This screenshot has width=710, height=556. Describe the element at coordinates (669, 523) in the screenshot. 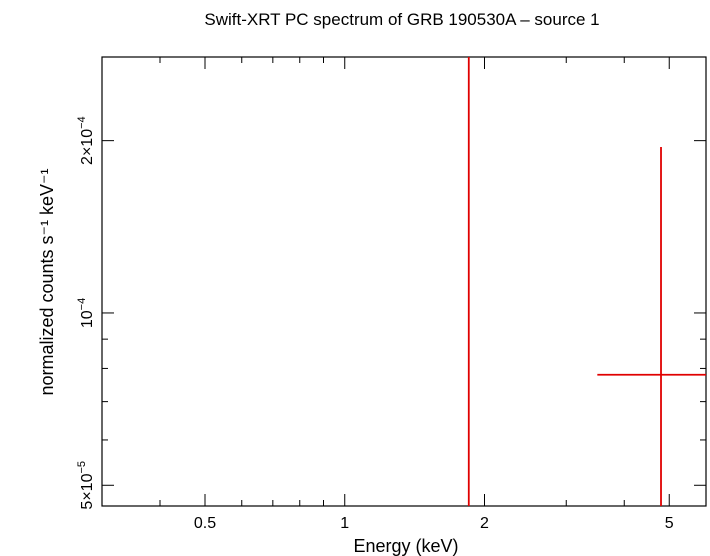

I see `x-tick-label: 5` at that location.